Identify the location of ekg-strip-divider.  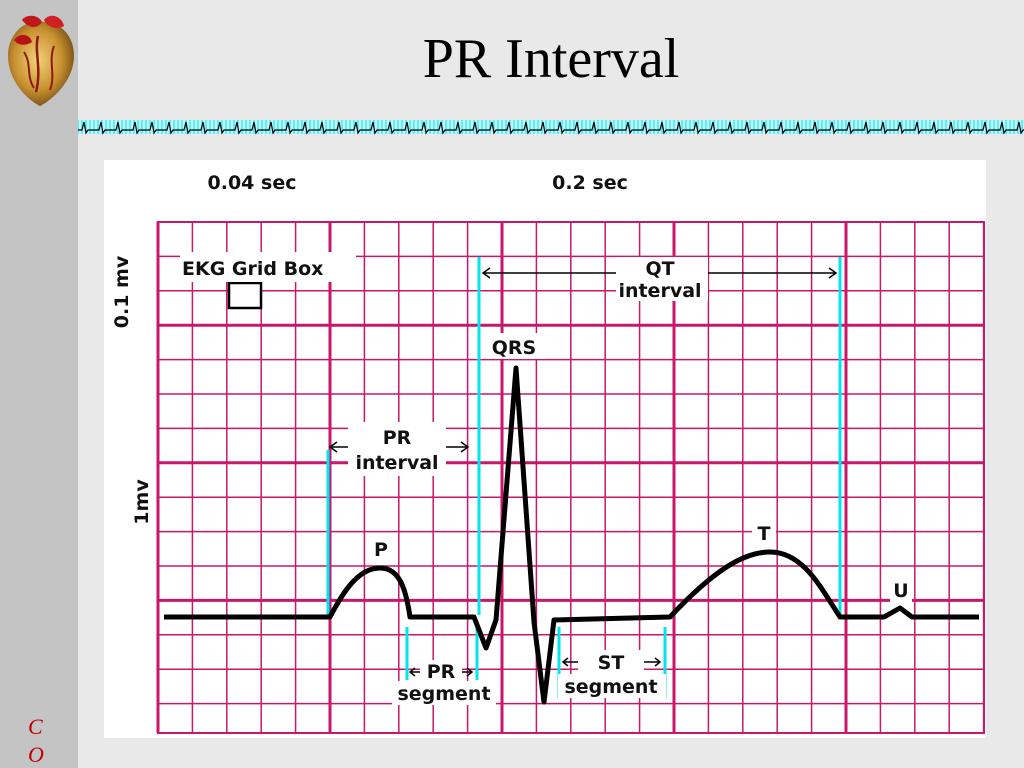
(551, 127).